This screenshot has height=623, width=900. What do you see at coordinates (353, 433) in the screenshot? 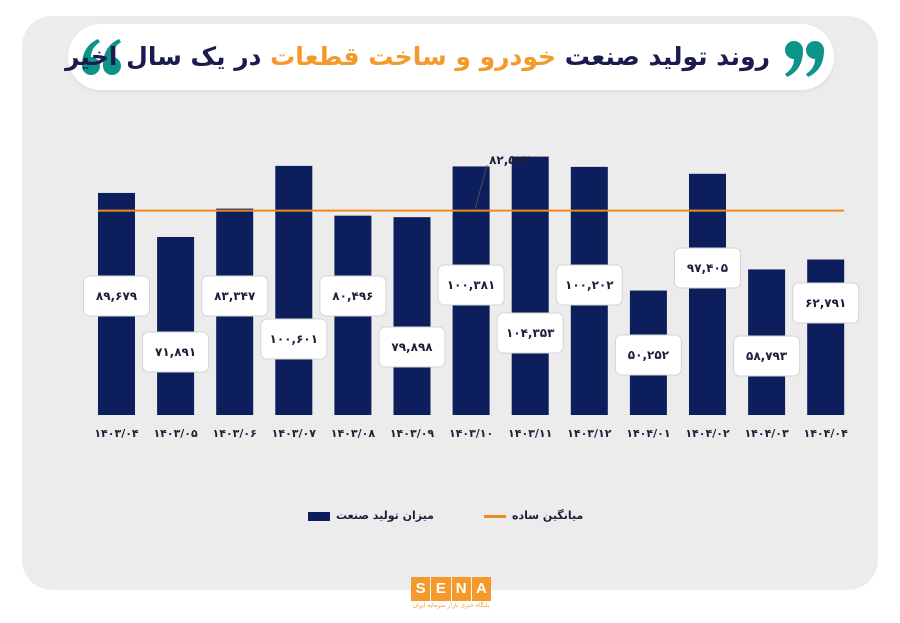
I see `x-tick-label: ۱۴۰۳/۰۸` at bounding box center [353, 433].